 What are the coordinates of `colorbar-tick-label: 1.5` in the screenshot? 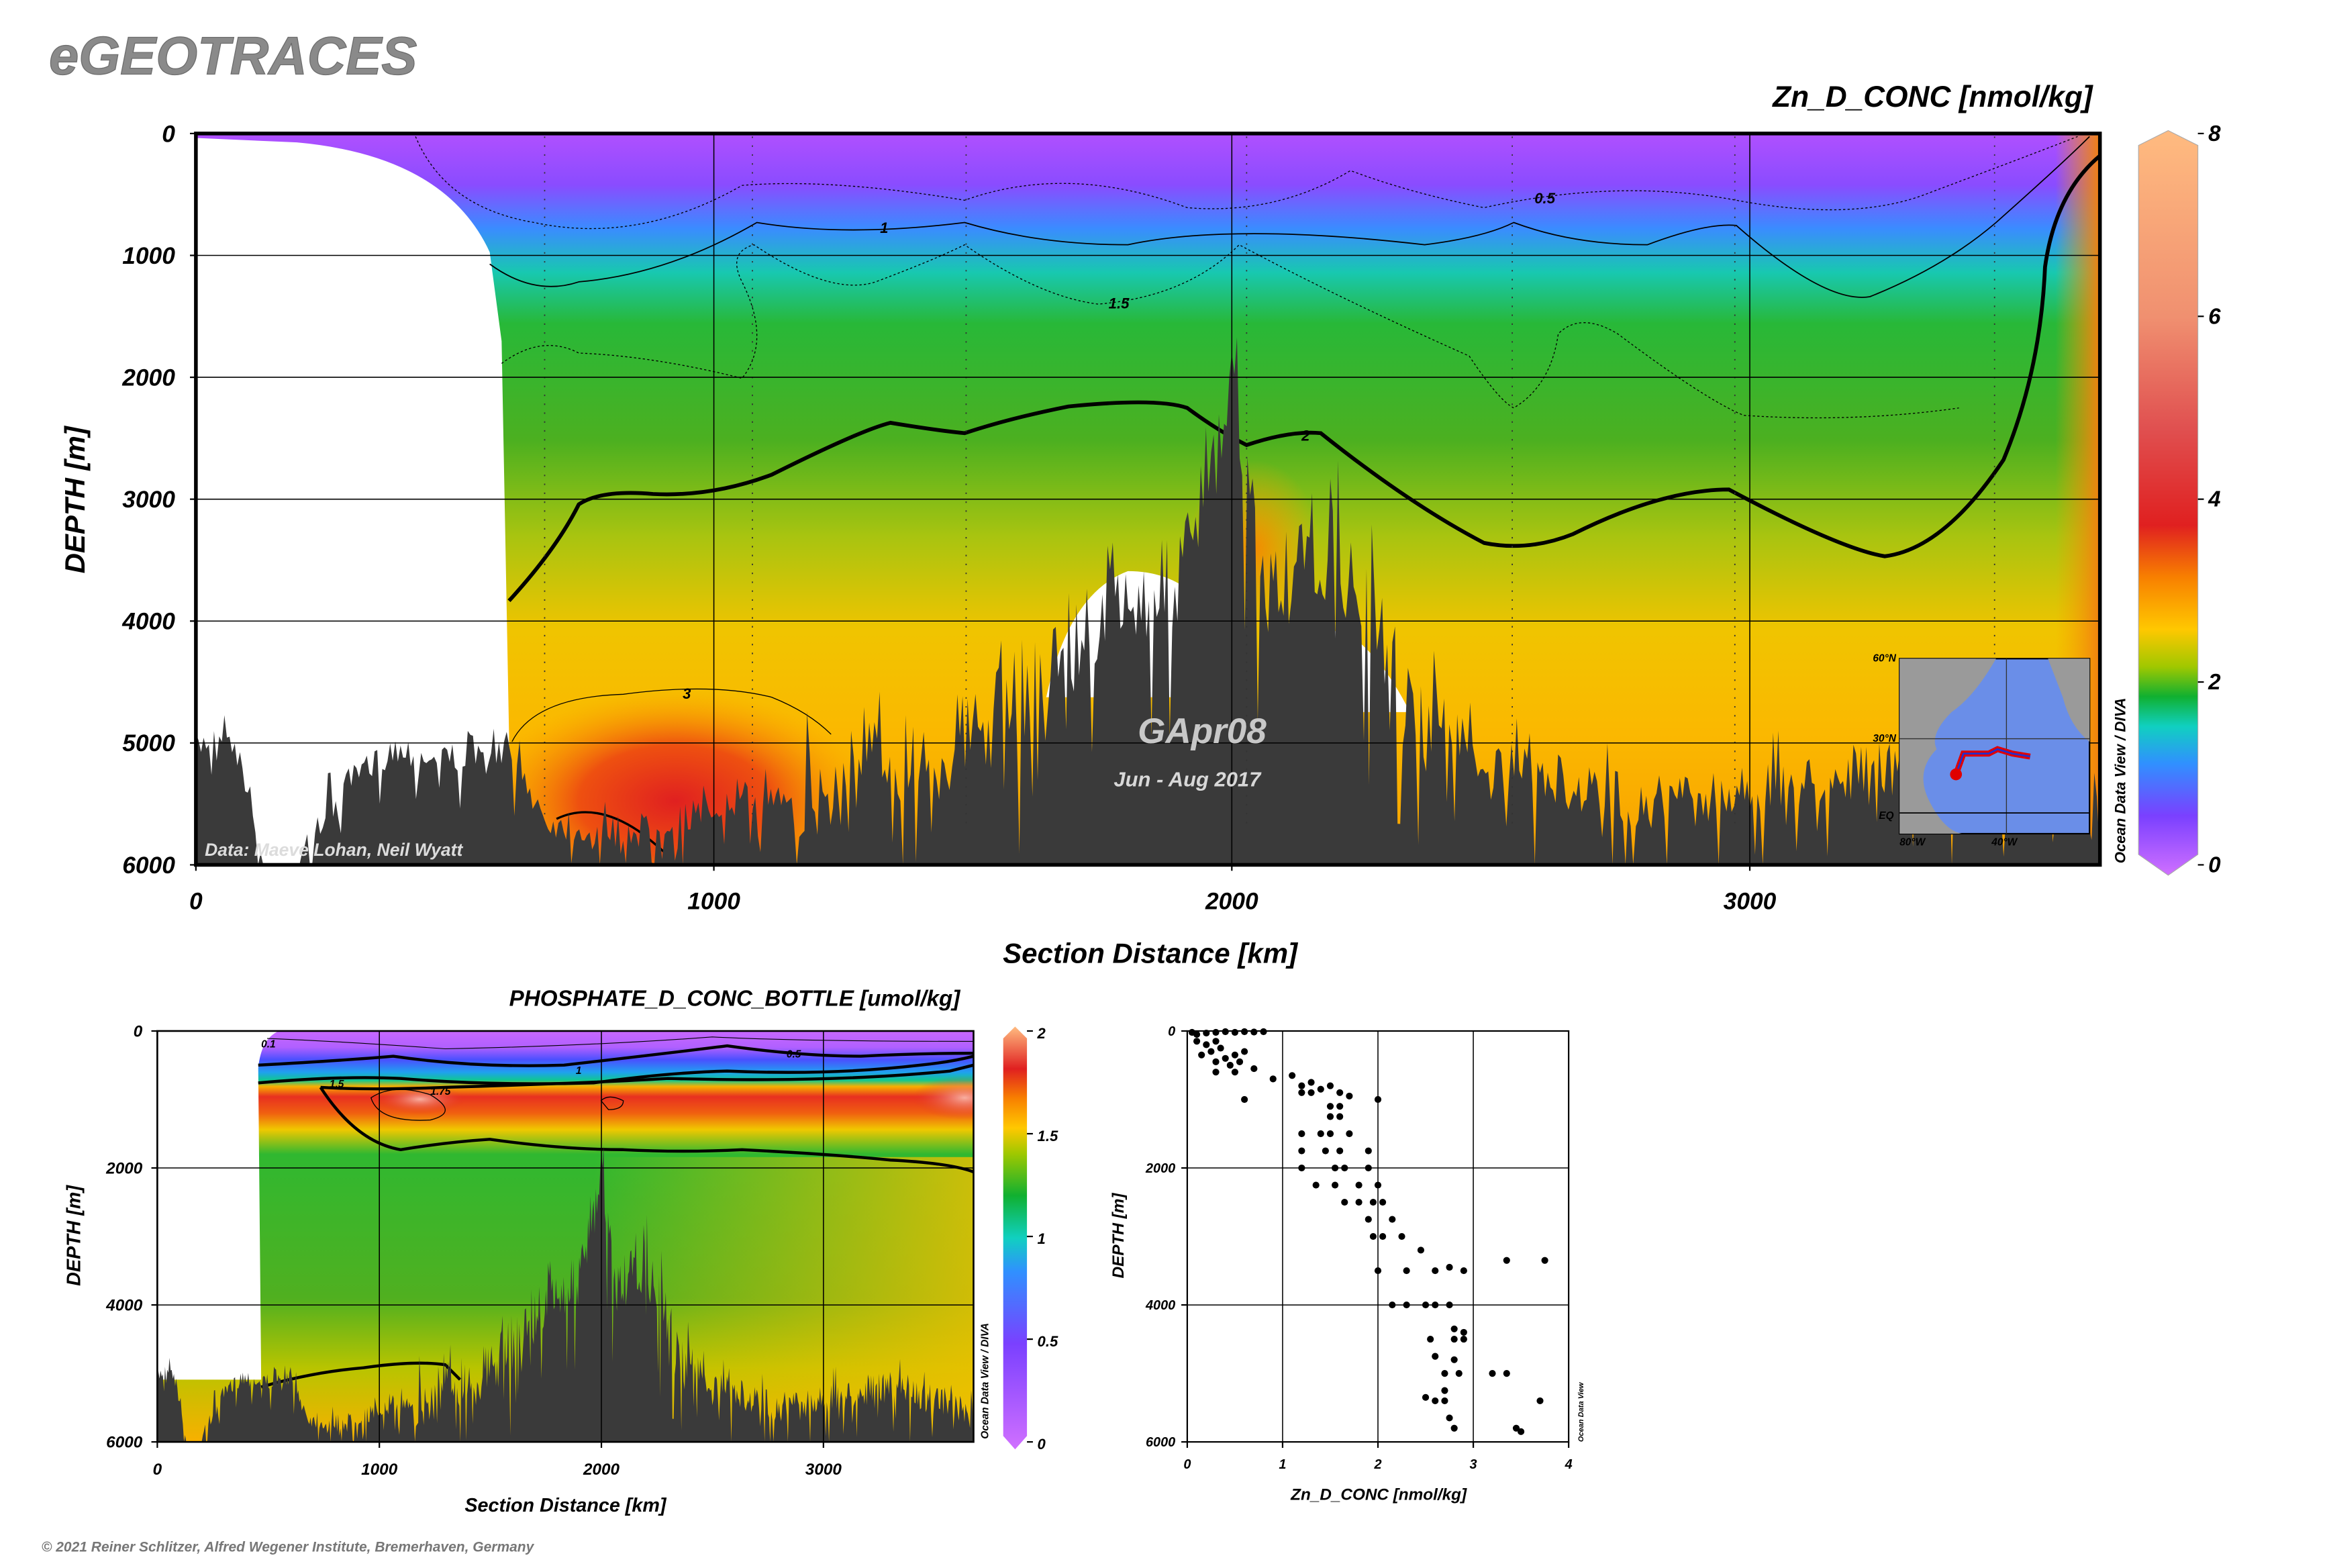 It's located at (1048, 1136).